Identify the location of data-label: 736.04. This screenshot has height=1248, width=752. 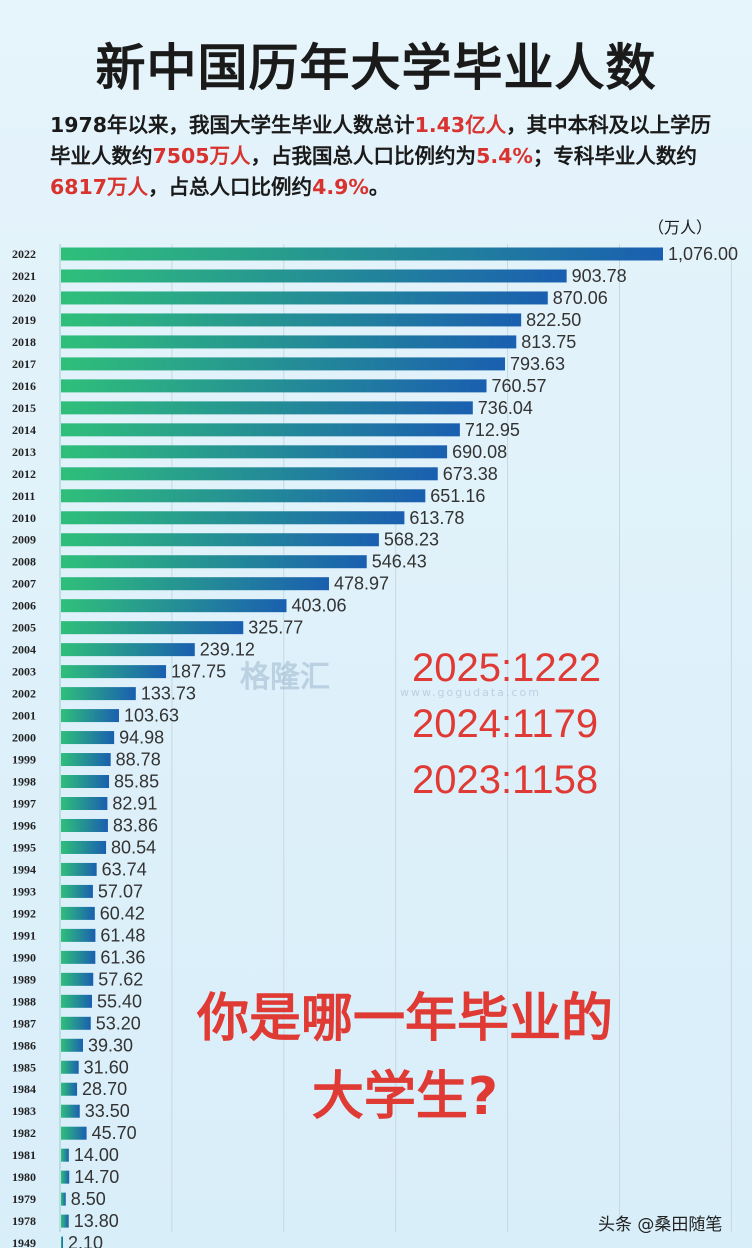
(505, 408).